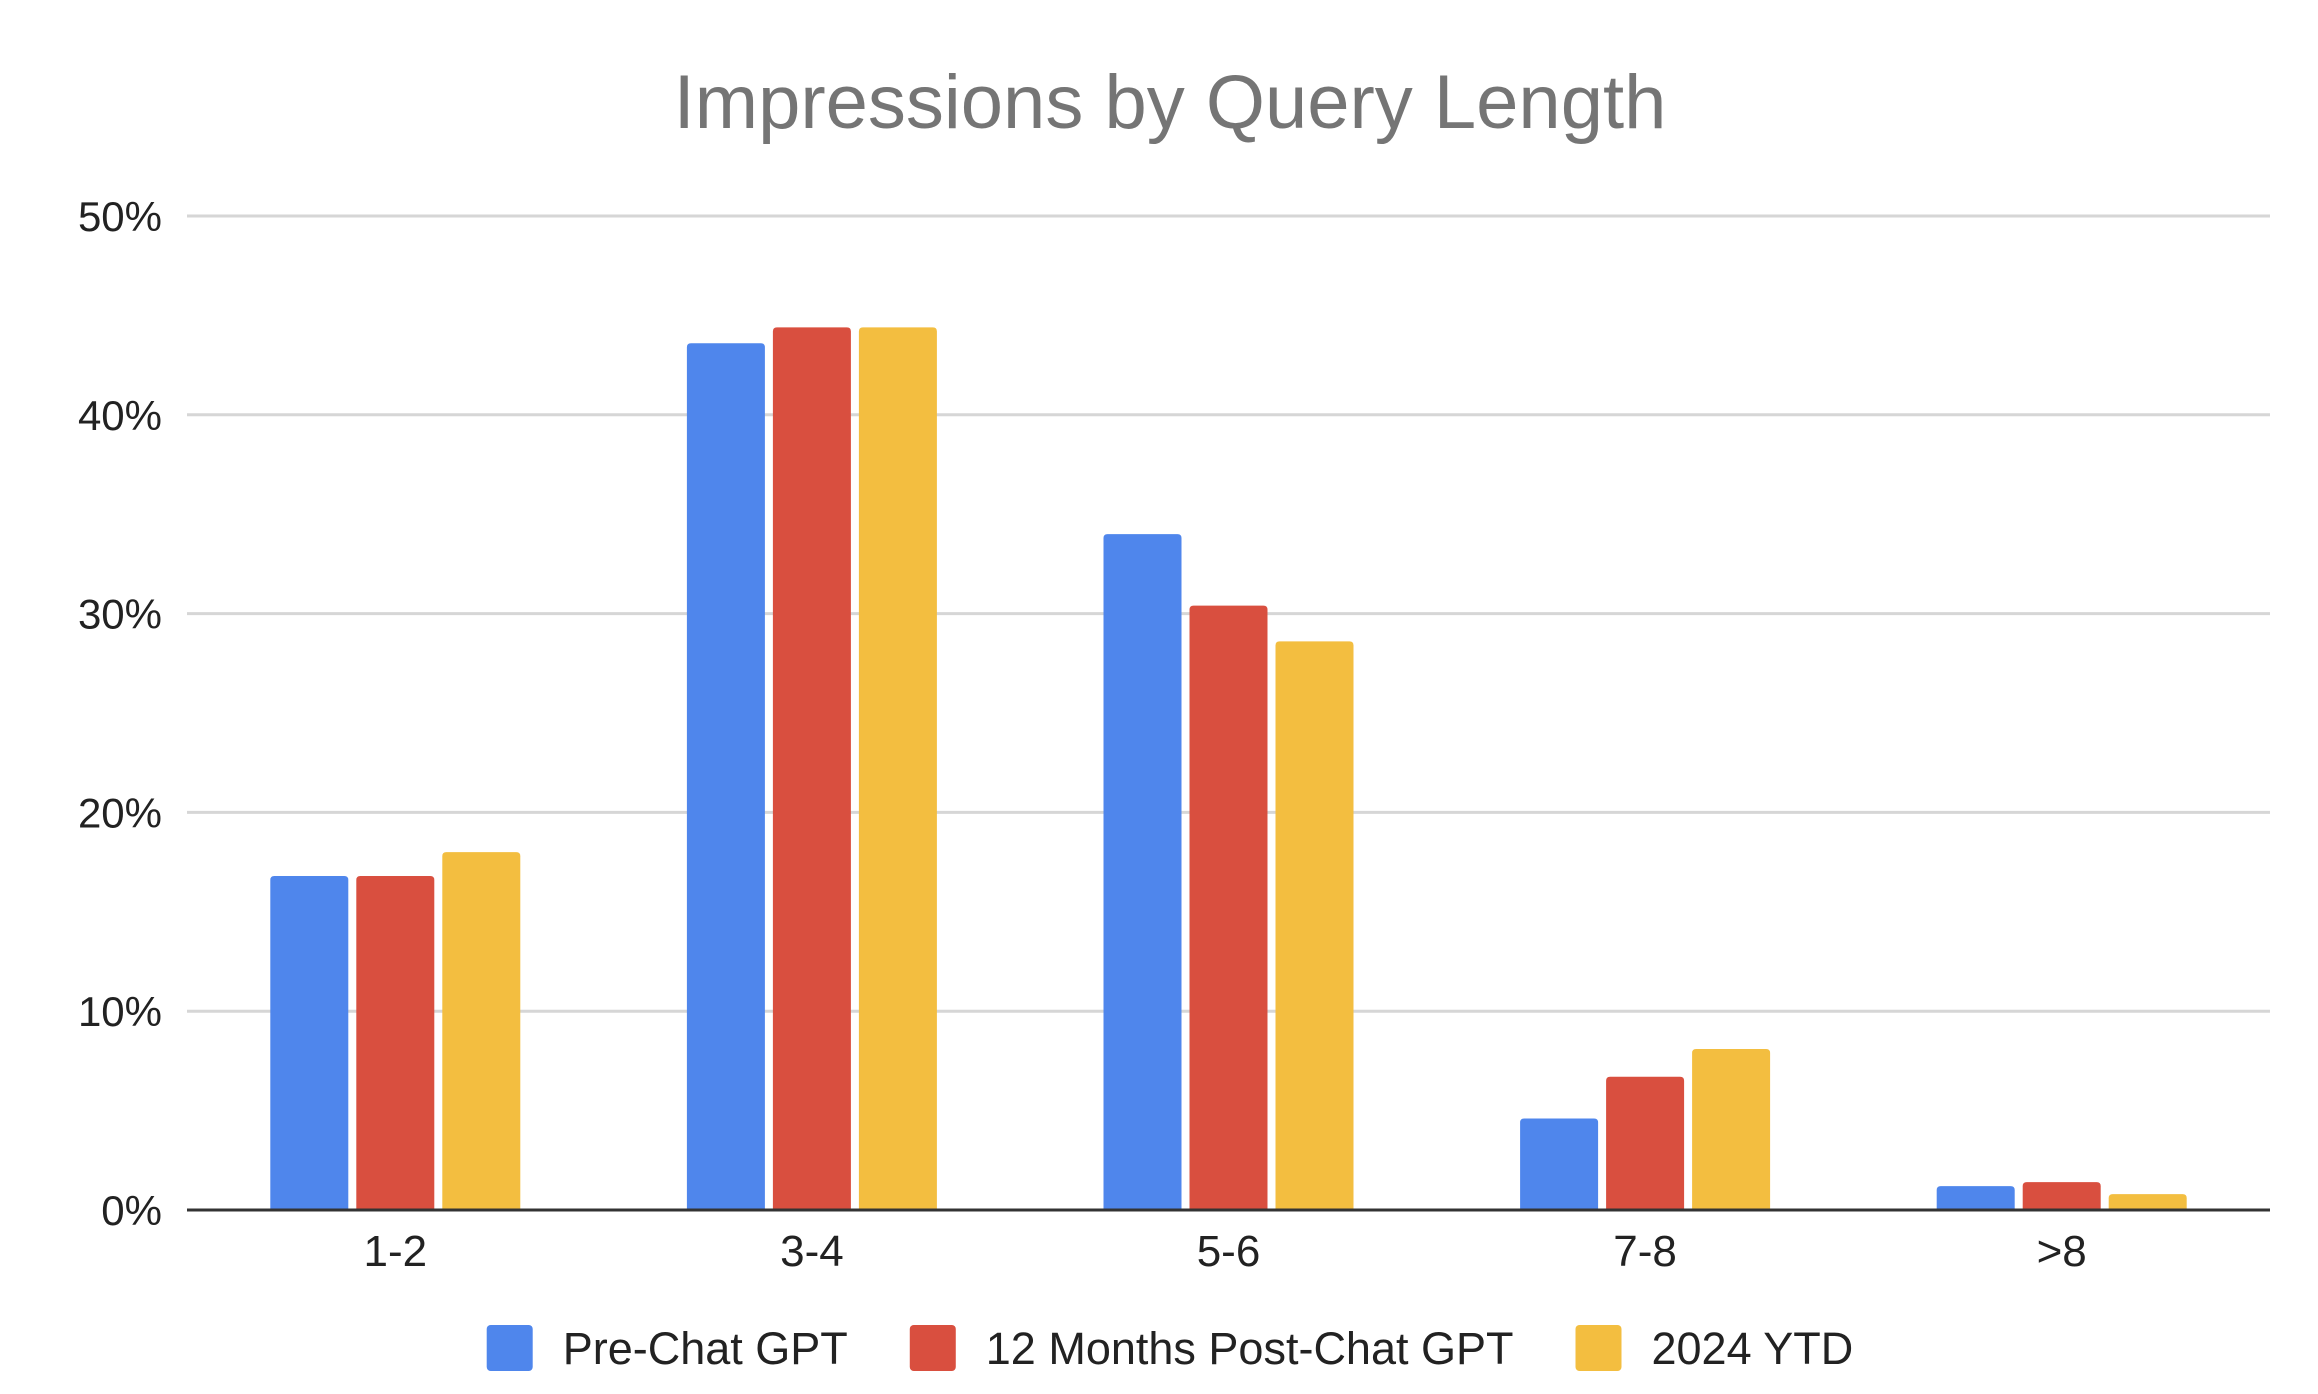 The image size is (2318, 1394). Describe the element at coordinates (1170, 102) in the screenshot. I see `chart-title: Impressions by Query Length` at that location.